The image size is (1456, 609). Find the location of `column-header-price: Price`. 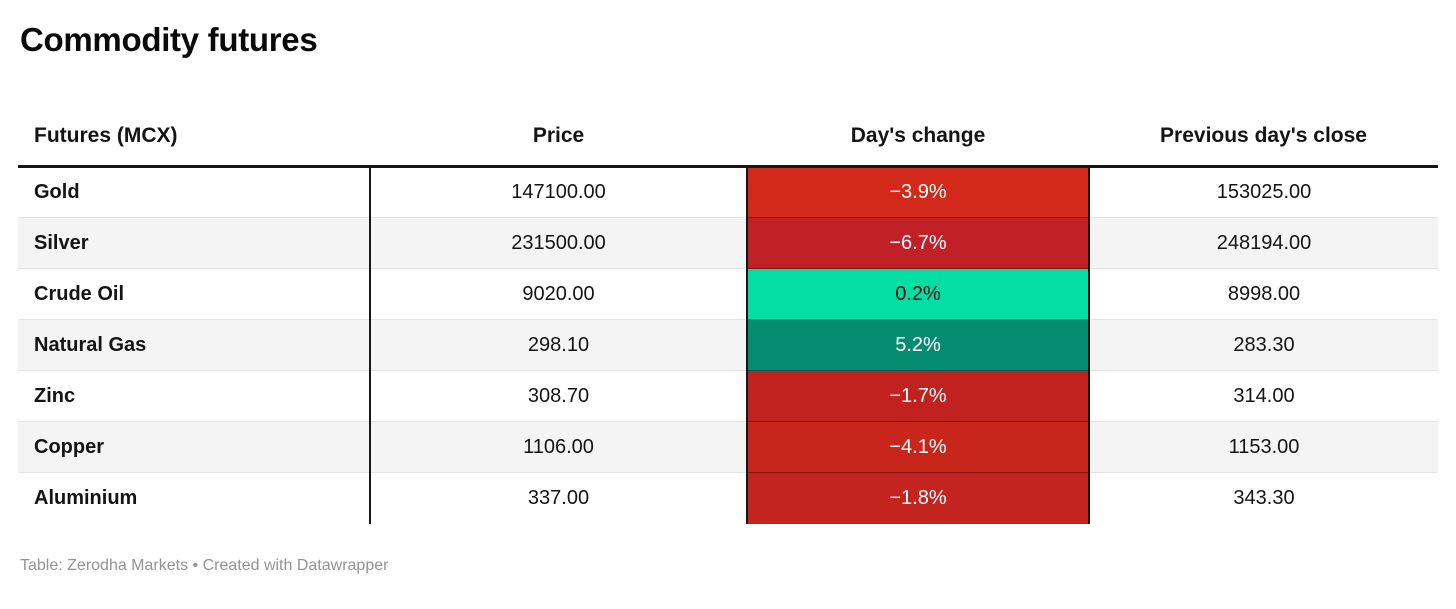

column-header-price: Price is located at coordinates (558, 135).